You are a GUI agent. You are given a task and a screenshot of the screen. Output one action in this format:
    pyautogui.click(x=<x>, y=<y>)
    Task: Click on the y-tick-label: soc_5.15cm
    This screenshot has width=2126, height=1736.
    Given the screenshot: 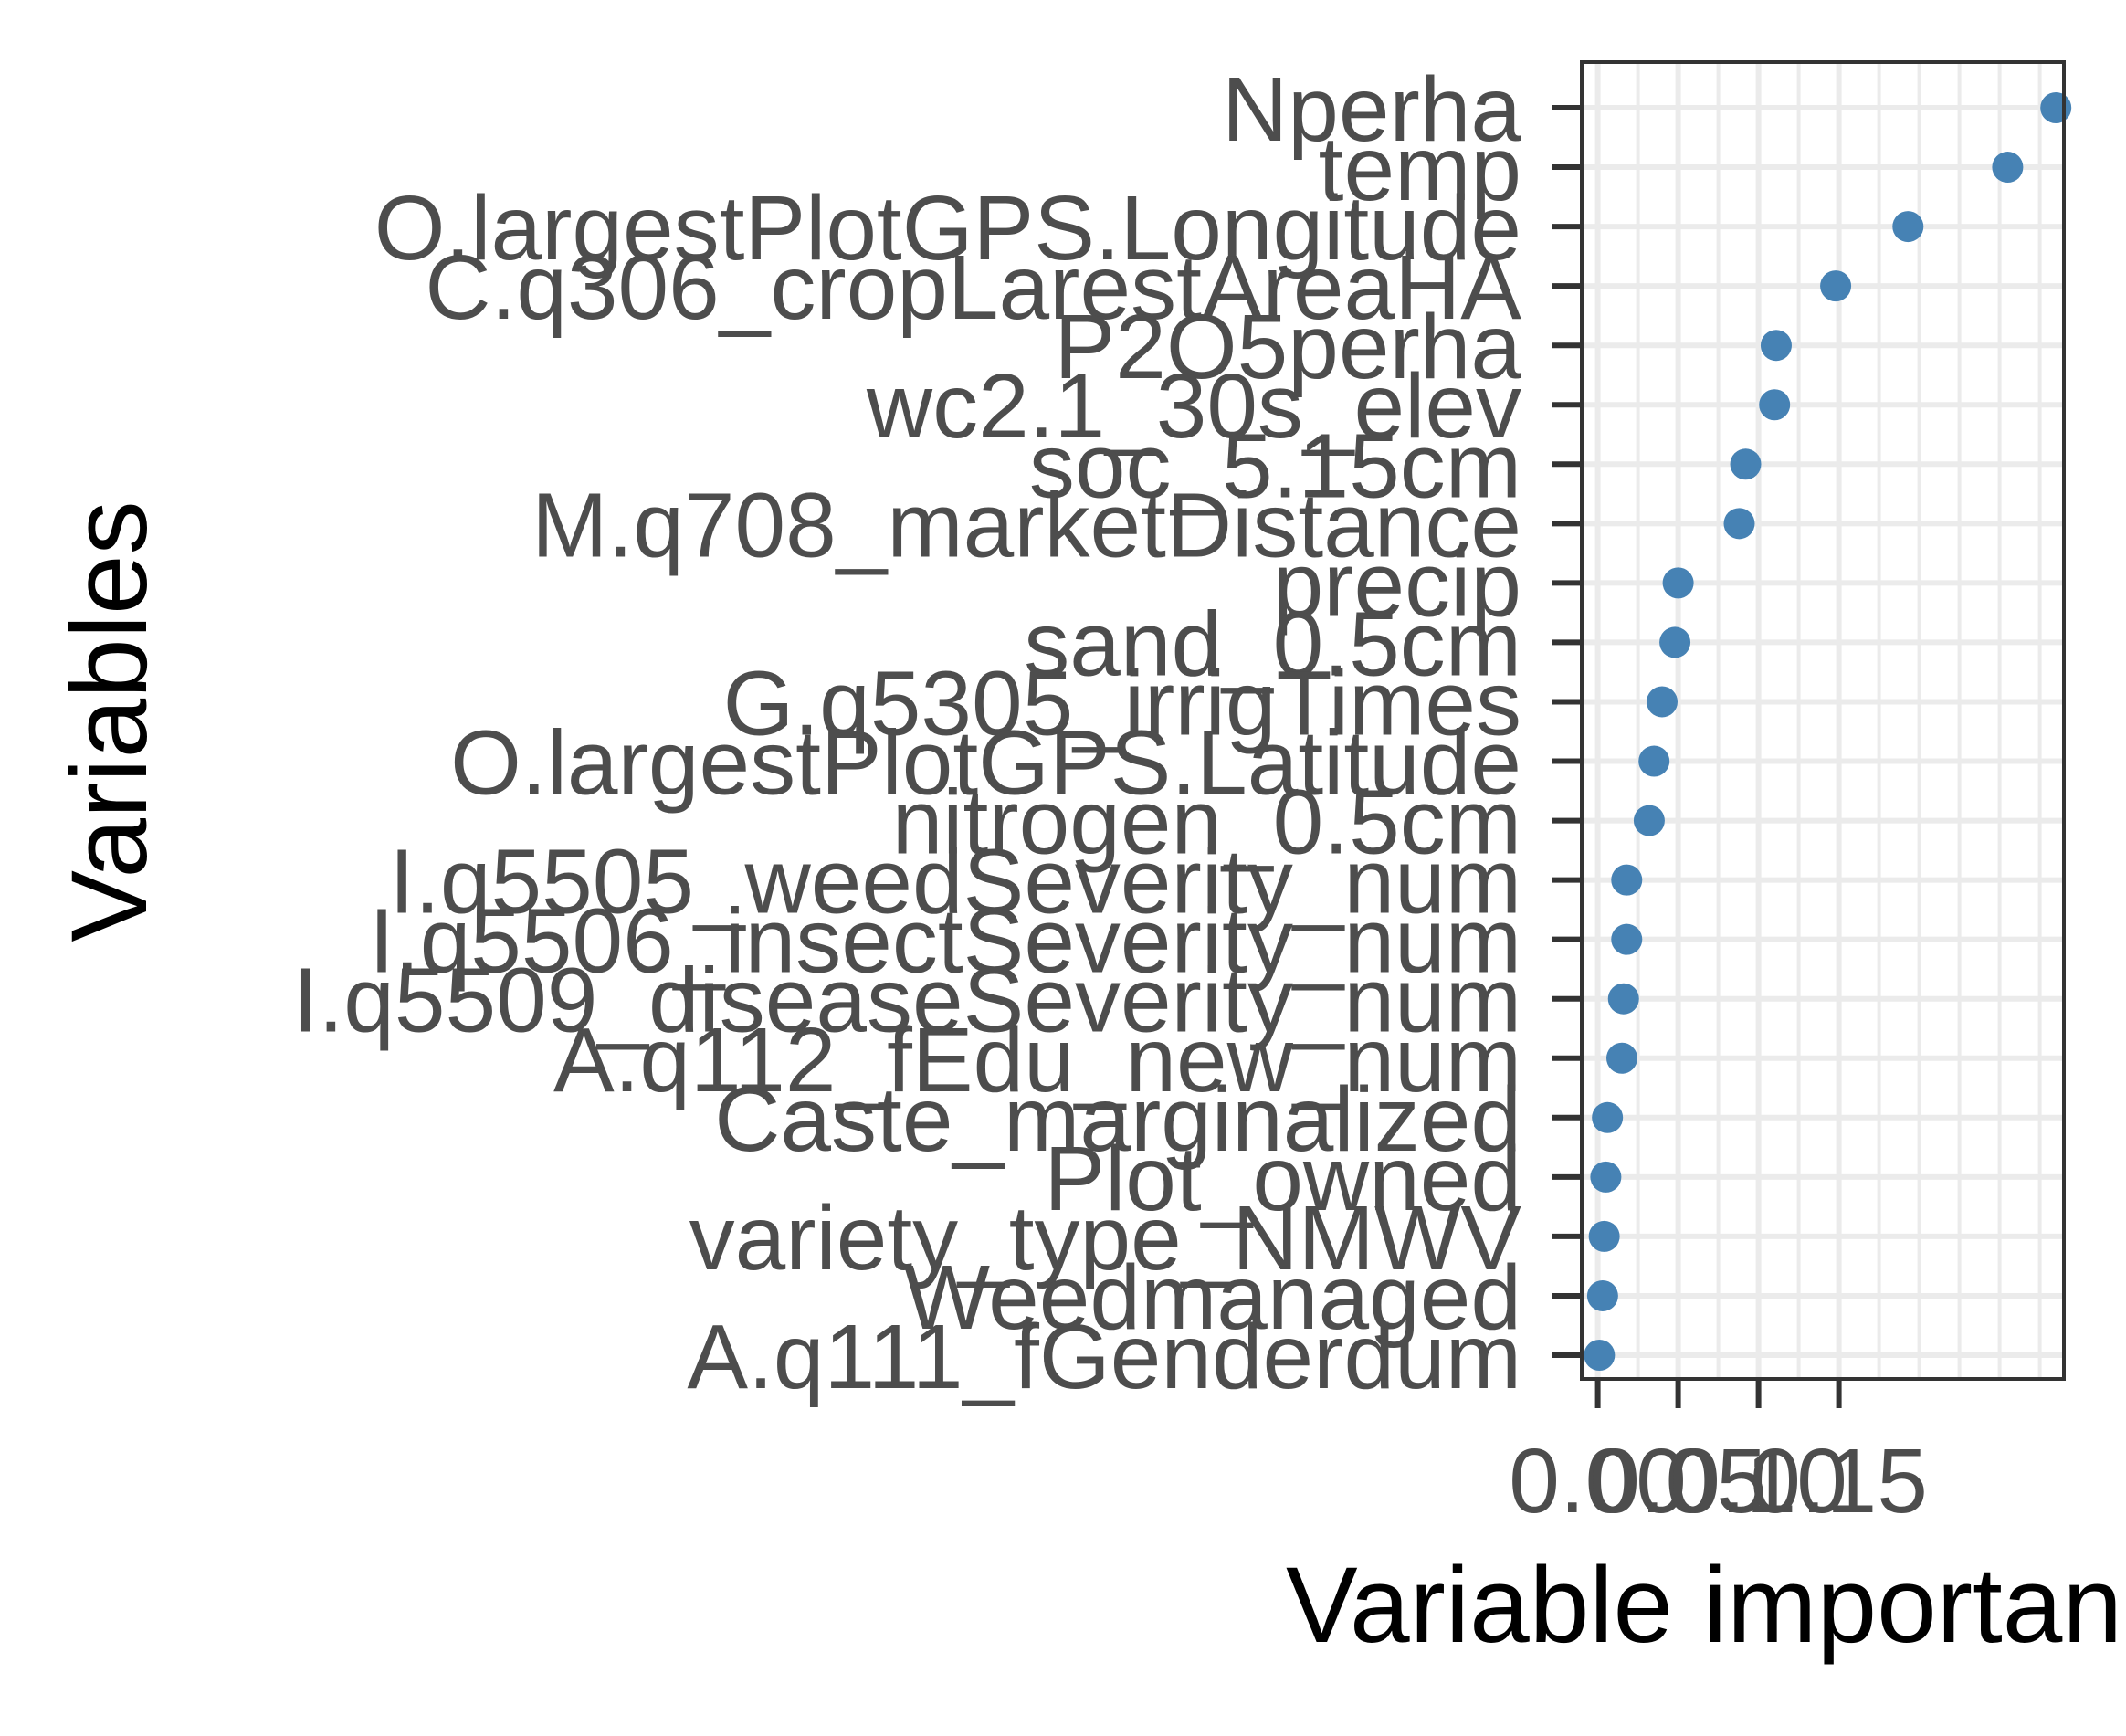 What is the action you would take?
    pyautogui.click(x=1275, y=466)
    